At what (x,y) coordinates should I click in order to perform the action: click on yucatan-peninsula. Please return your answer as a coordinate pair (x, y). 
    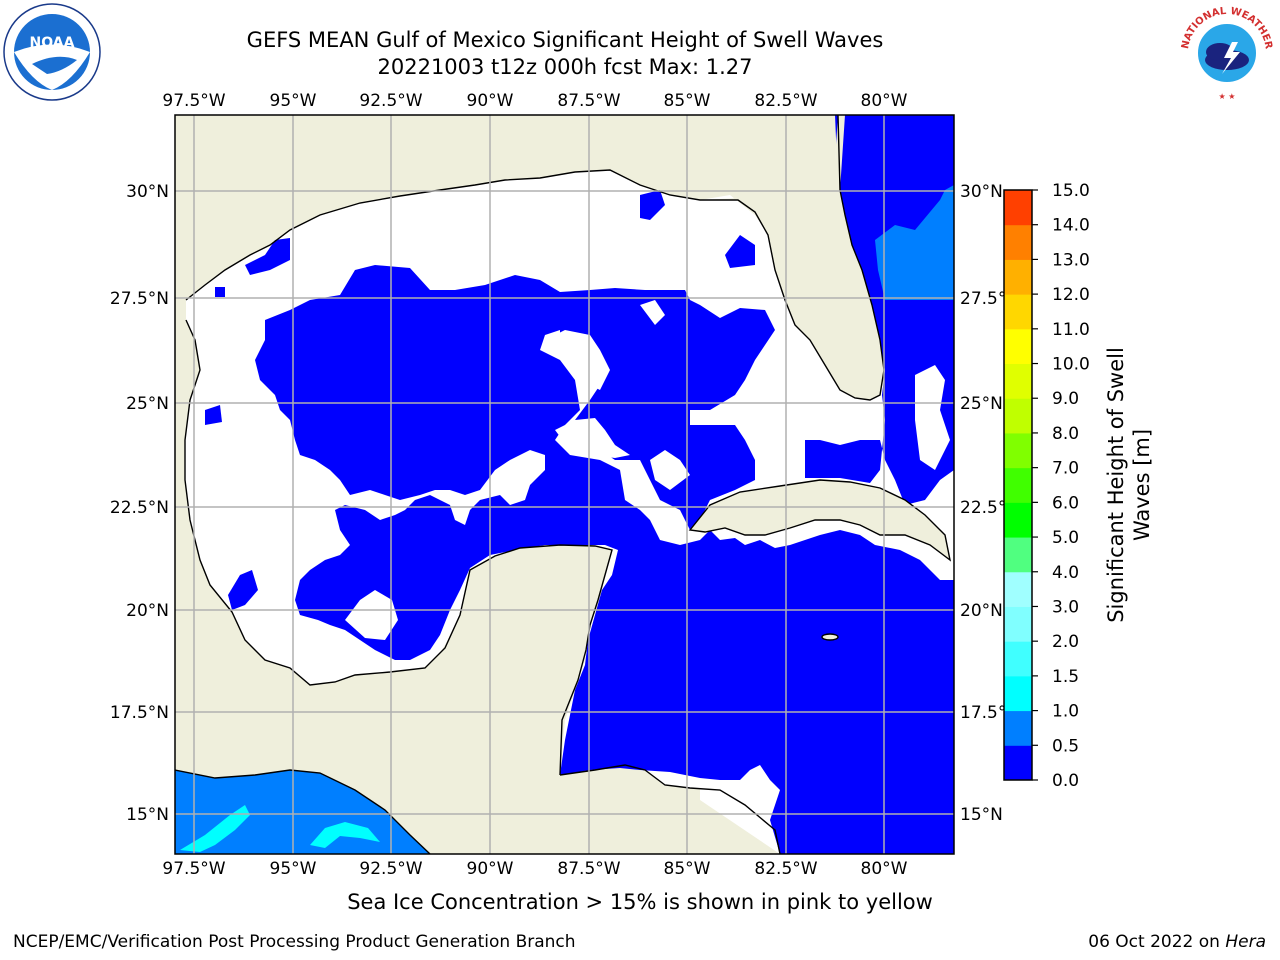
    Looking at the image, I should click on (456, 667).